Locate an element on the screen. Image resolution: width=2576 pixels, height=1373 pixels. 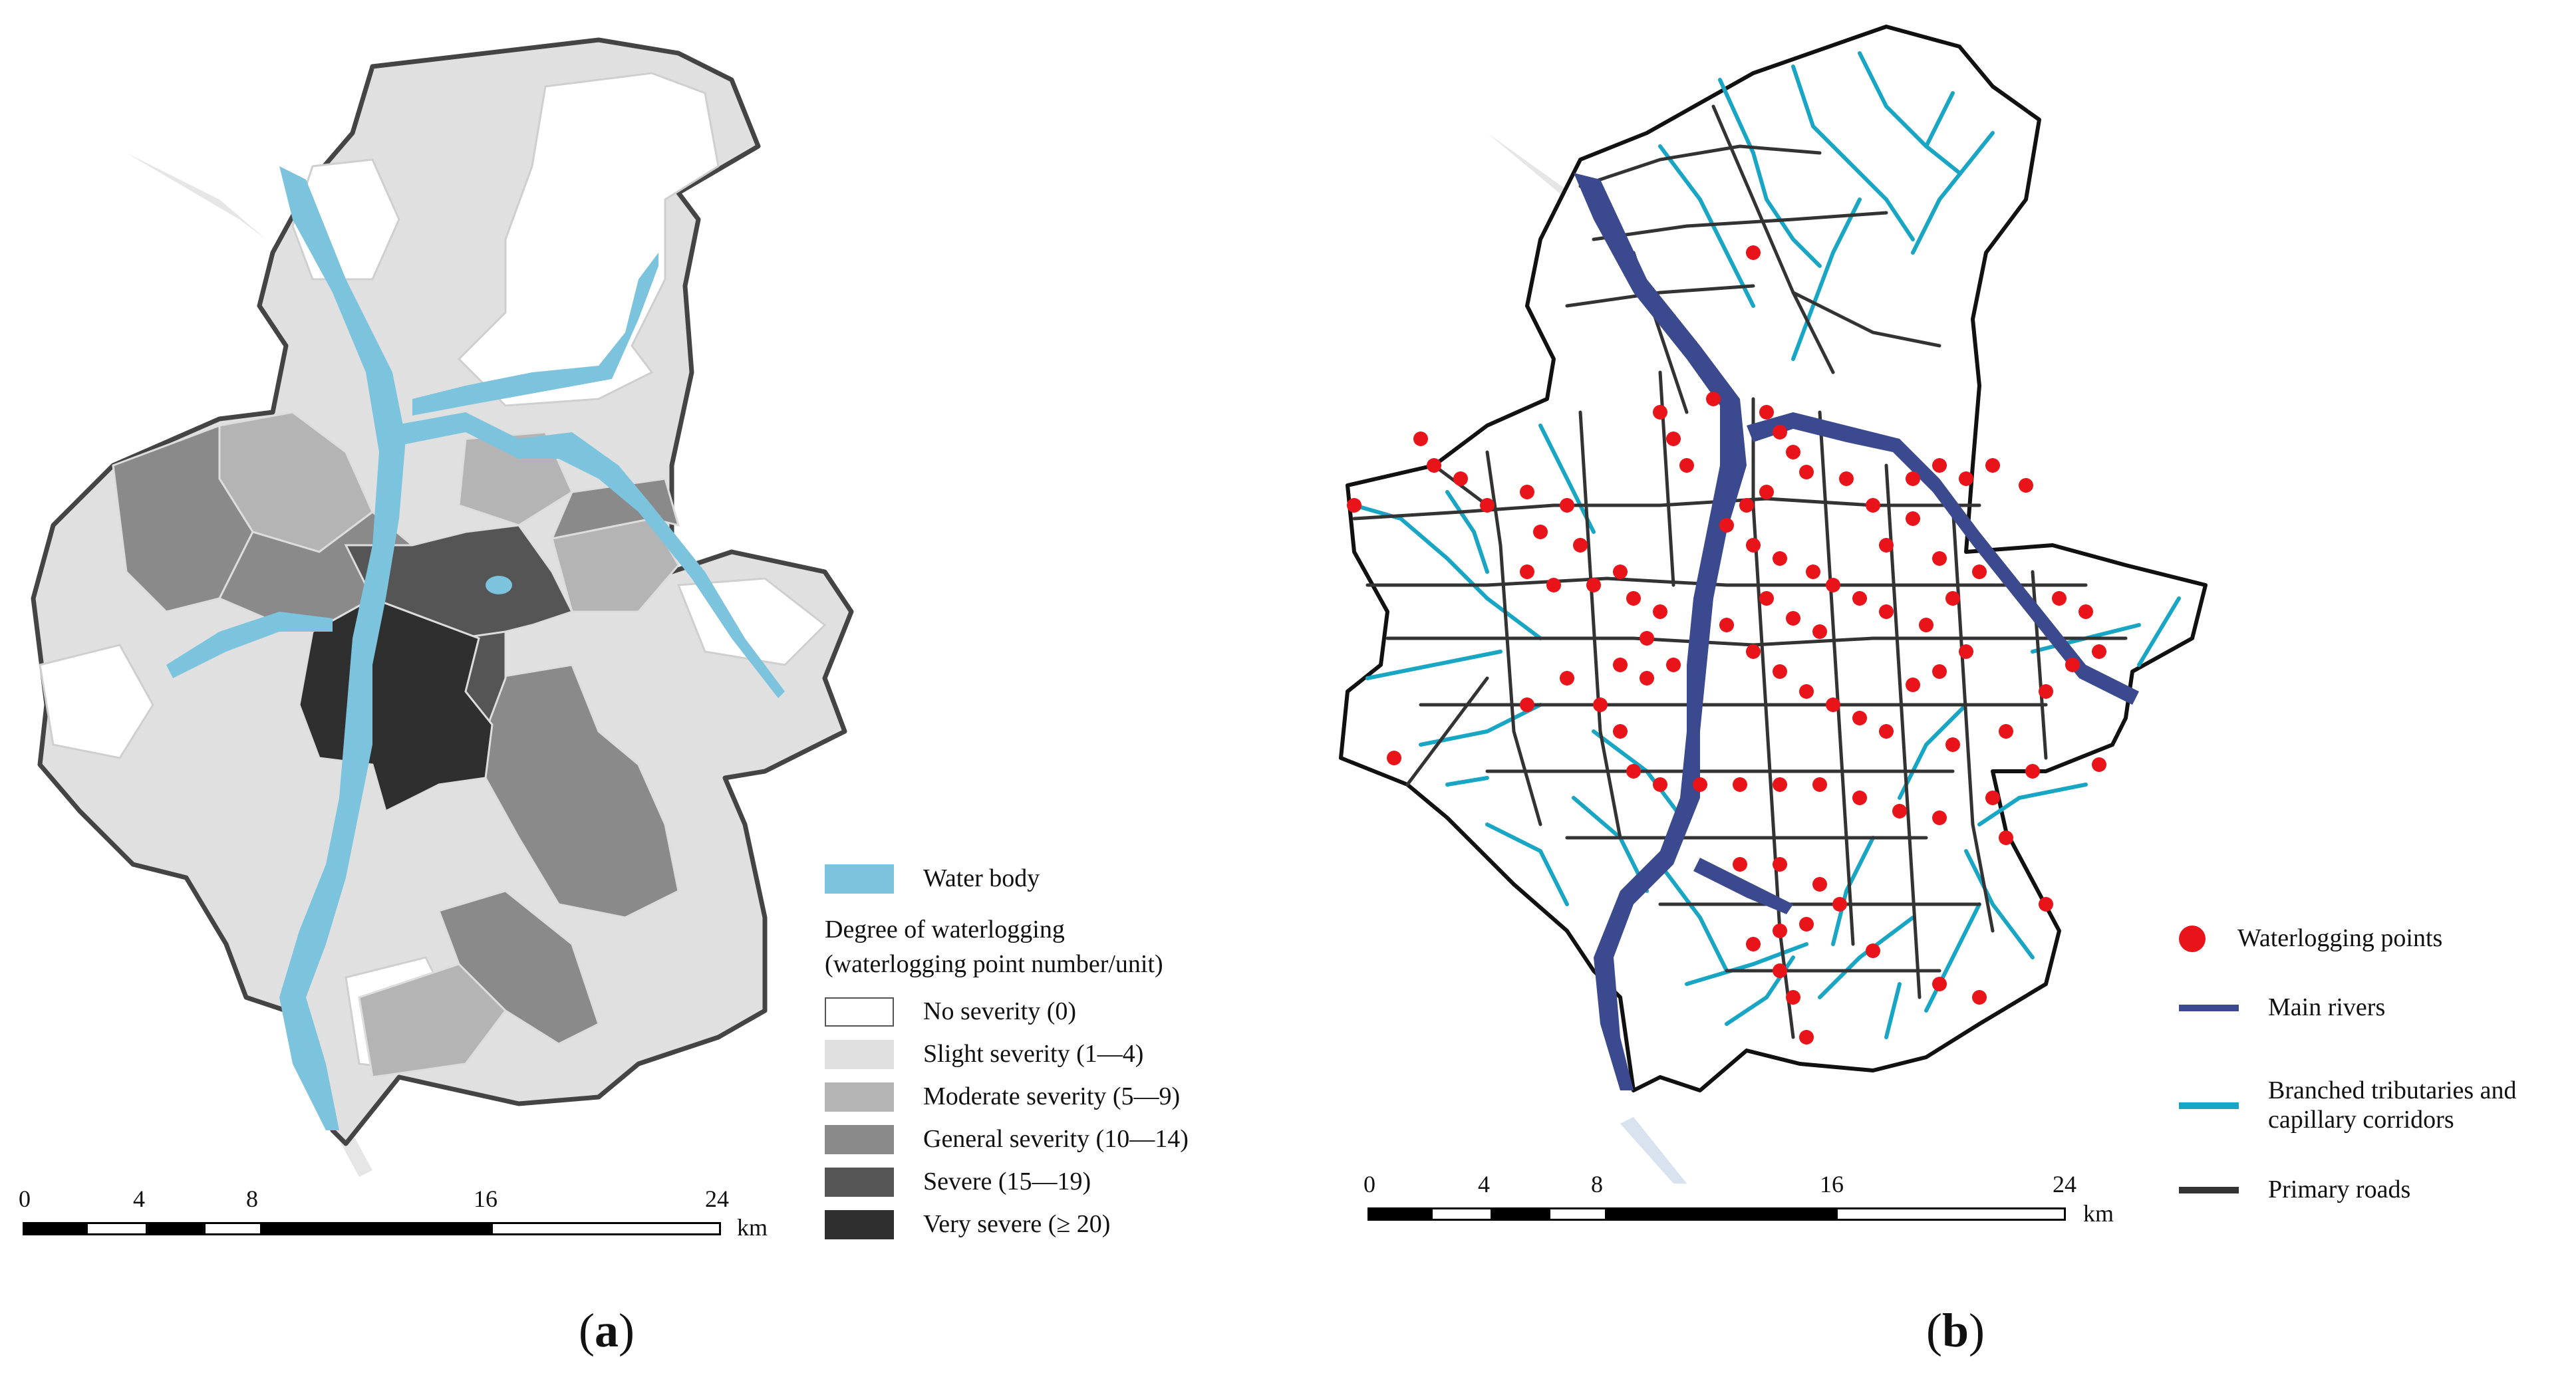
legend-row-class-4: Severe (15—19) is located at coordinates (1007, 1182).